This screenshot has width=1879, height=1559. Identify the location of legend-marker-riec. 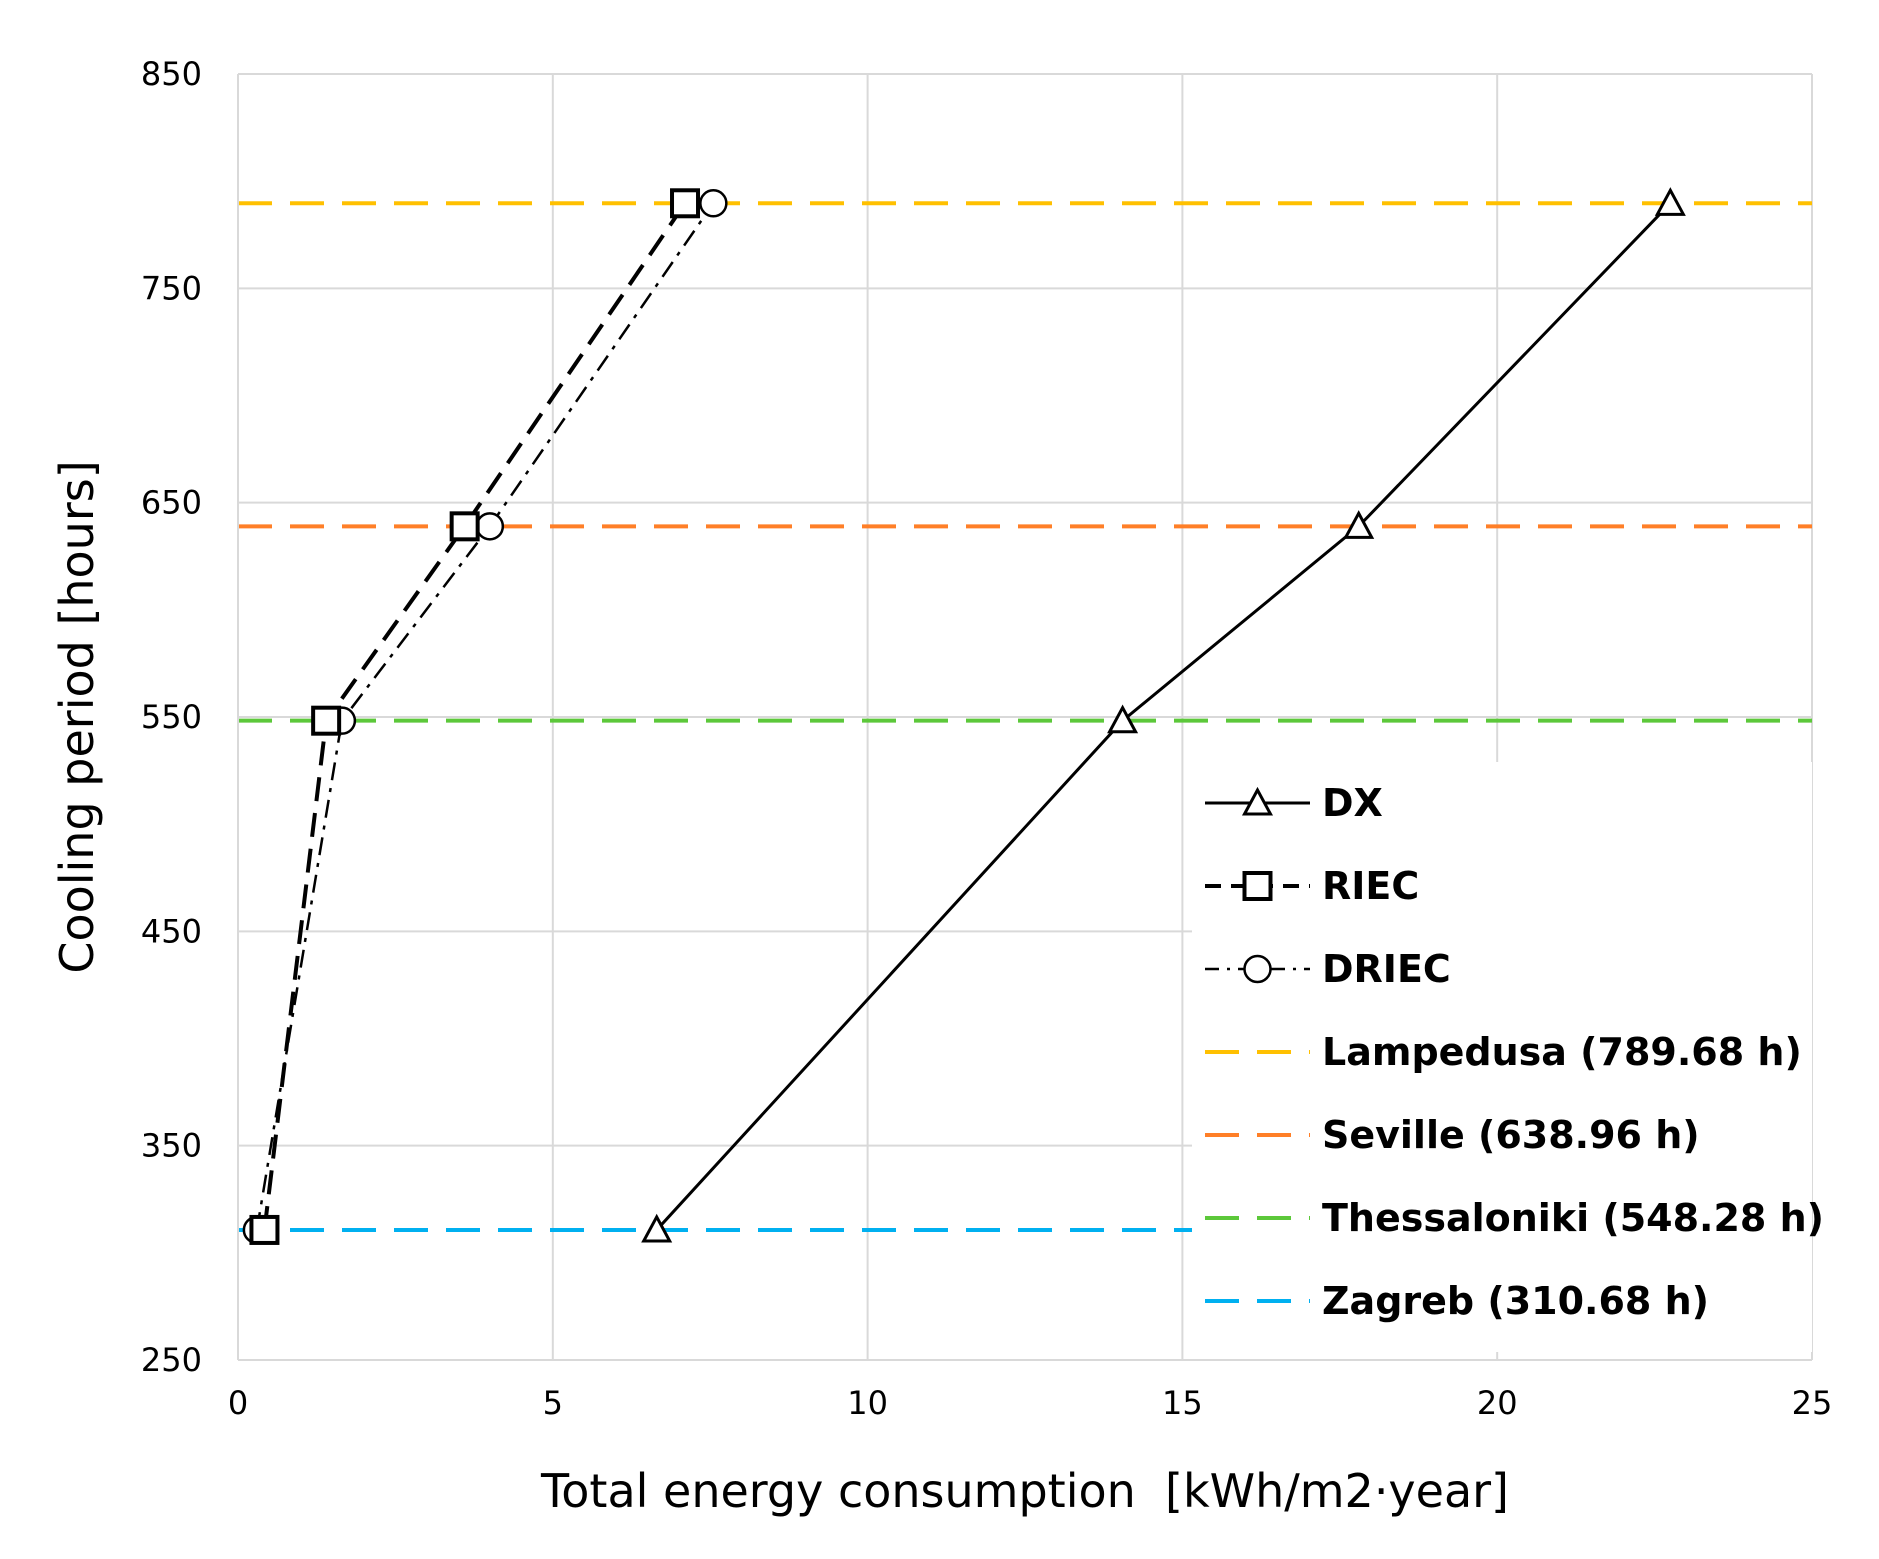
(1257, 886).